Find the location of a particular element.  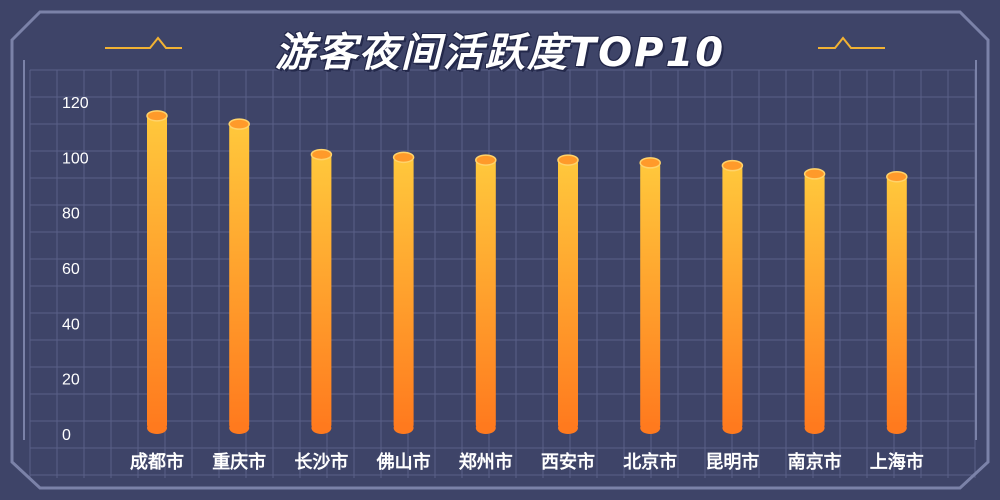

bar: 南京市 is located at coordinates (815, 320).